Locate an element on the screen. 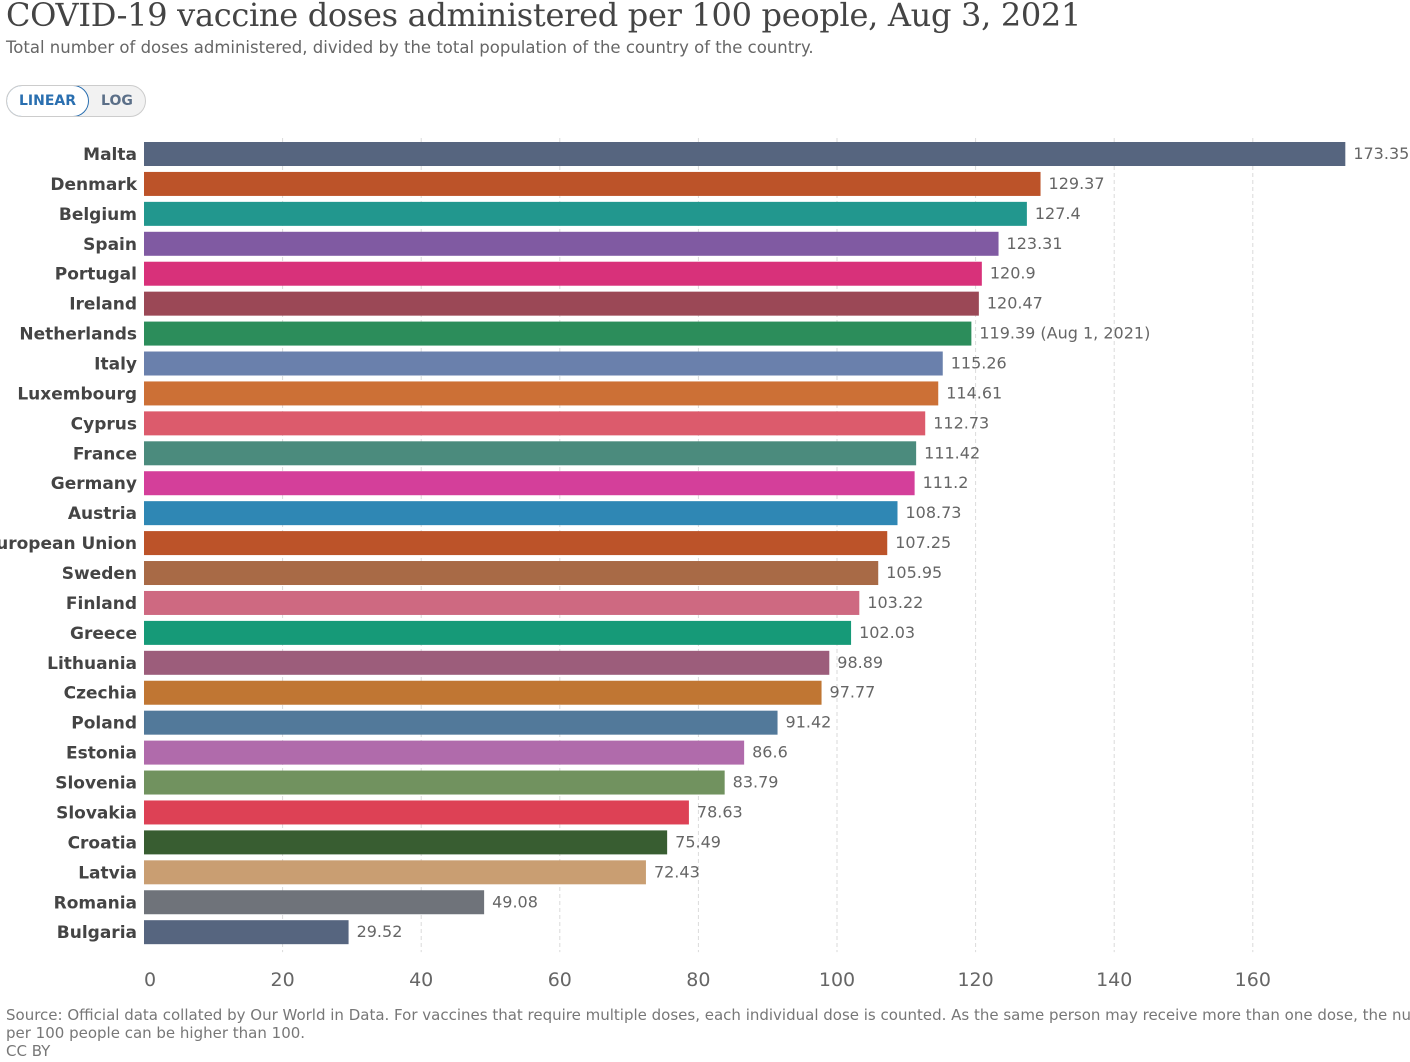 The image size is (1410, 1062). category-label: Cyprus is located at coordinates (104, 424).